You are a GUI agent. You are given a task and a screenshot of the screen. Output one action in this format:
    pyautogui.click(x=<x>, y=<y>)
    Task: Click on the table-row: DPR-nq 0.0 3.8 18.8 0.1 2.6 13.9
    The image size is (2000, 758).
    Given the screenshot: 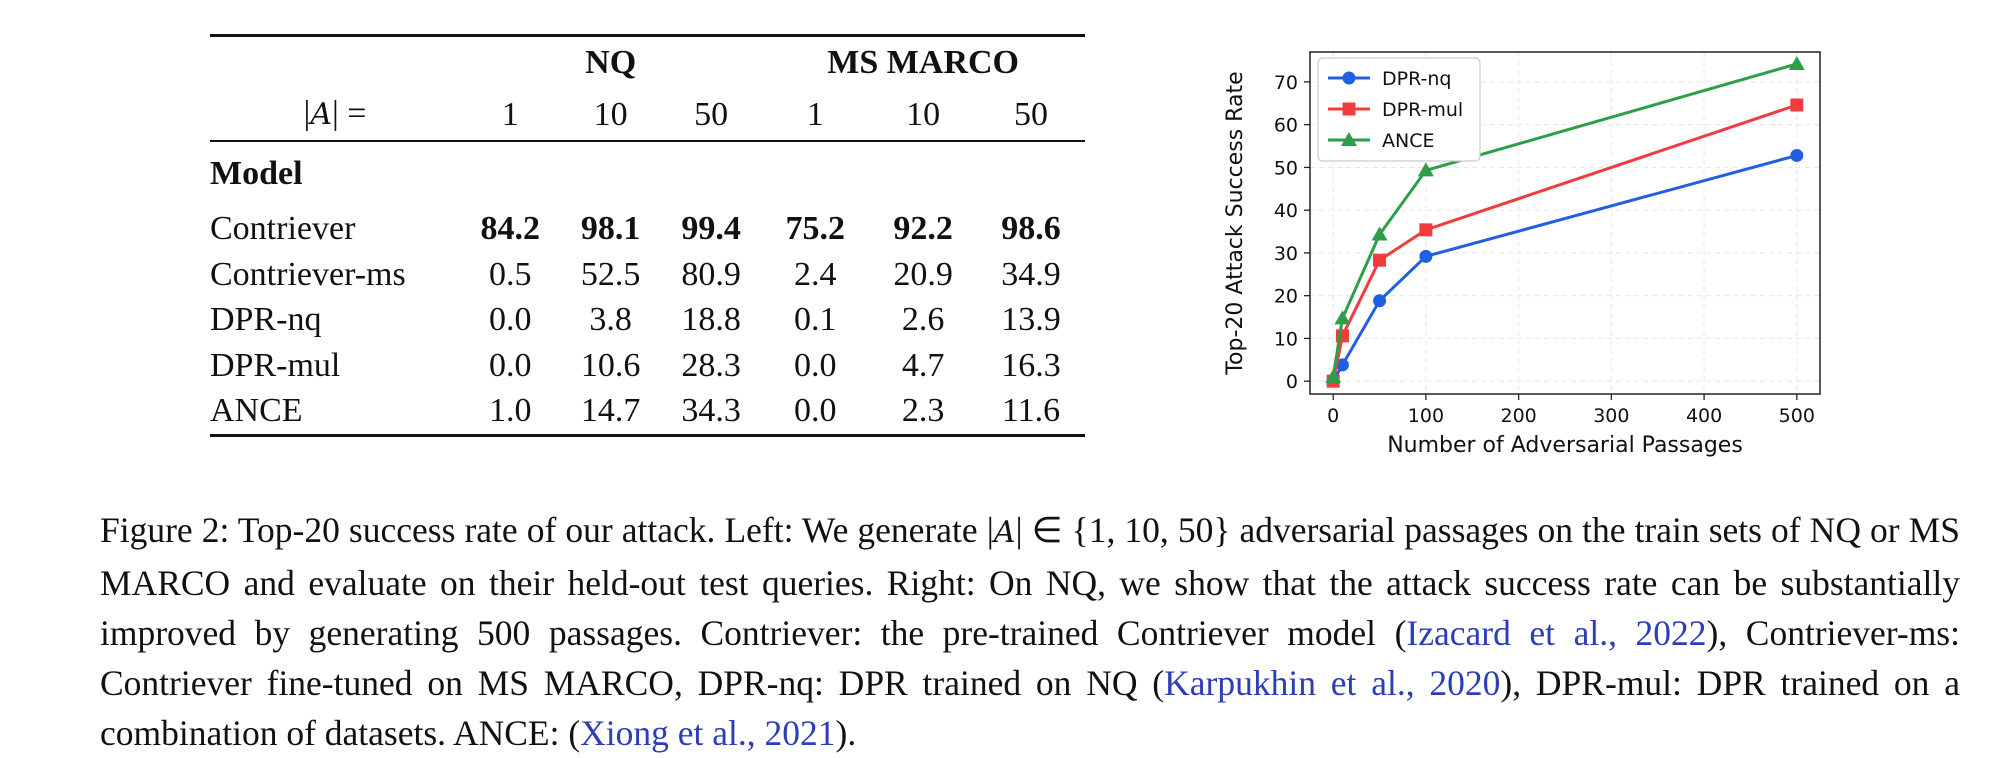 What is the action you would take?
    pyautogui.click(x=647, y=320)
    